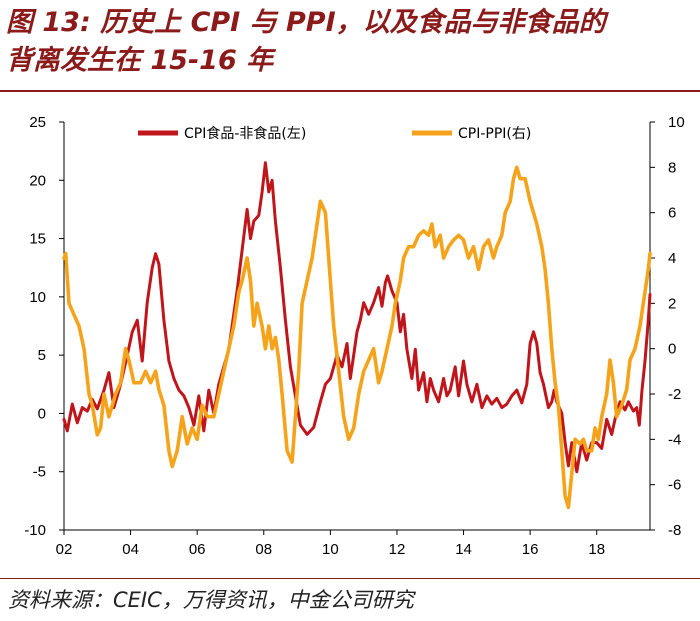  What do you see at coordinates (37, 239) in the screenshot?
I see `left-tick-label: 15` at bounding box center [37, 239].